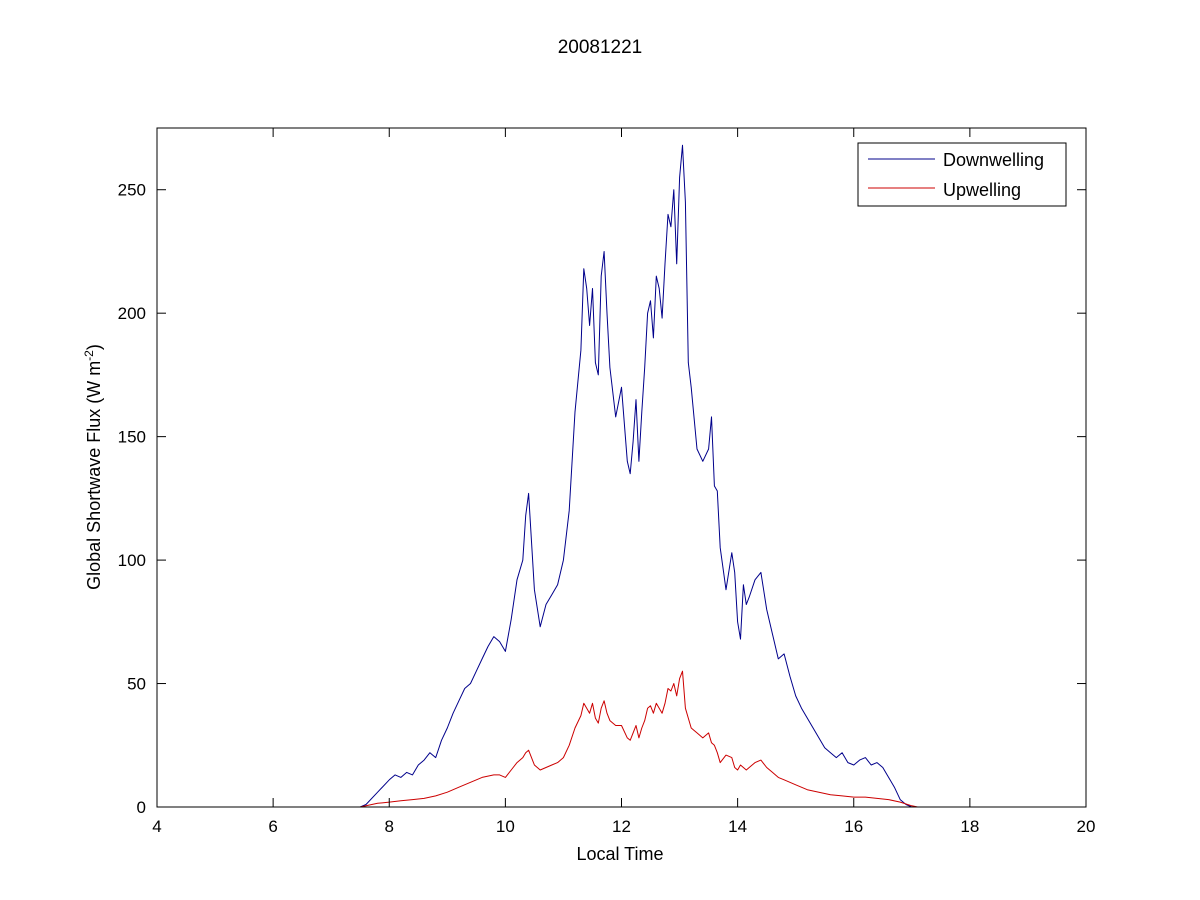 The height and width of the screenshot is (900, 1200). What do you see at coordinates (132, 190) in the screenshot?
I see `y-tick-label: 250` at bounding box center [132, 190].